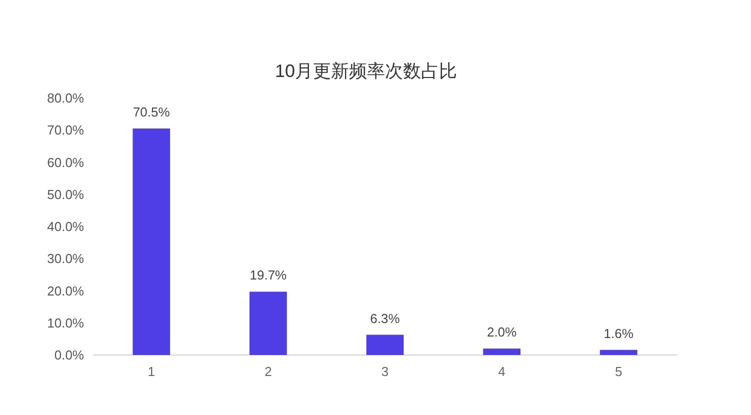  I want to click on title: 10月更新频率次数占比, so click(366, 71).